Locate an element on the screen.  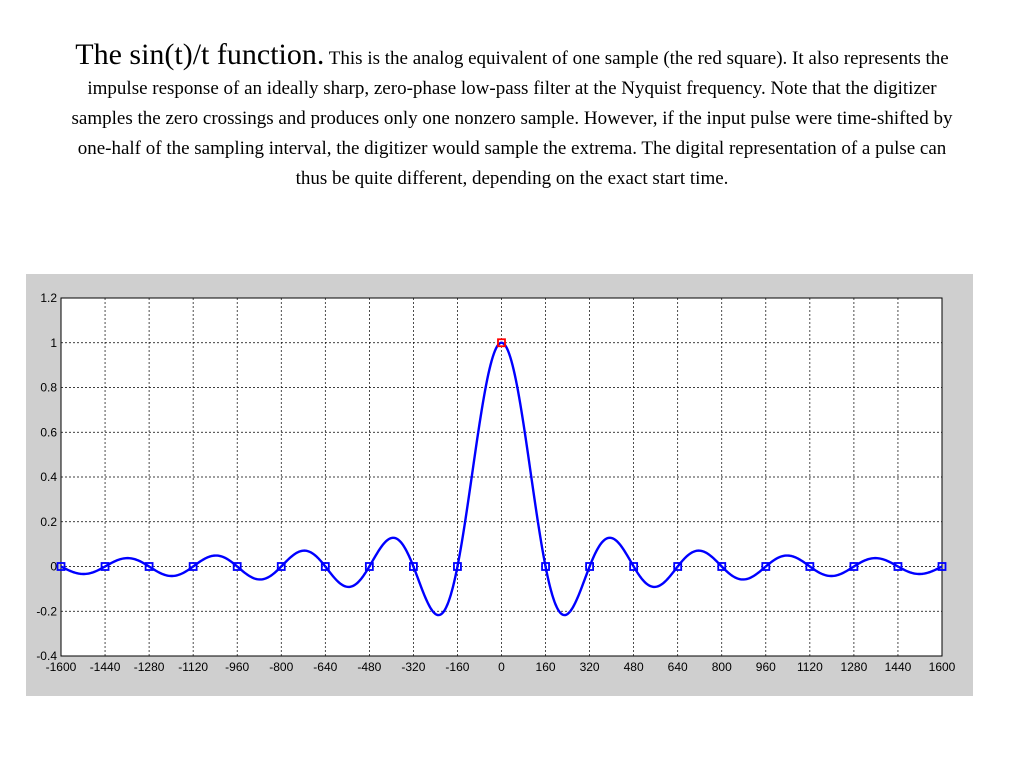
x-tick-label: -1120 is located at coordinates (193, 667).